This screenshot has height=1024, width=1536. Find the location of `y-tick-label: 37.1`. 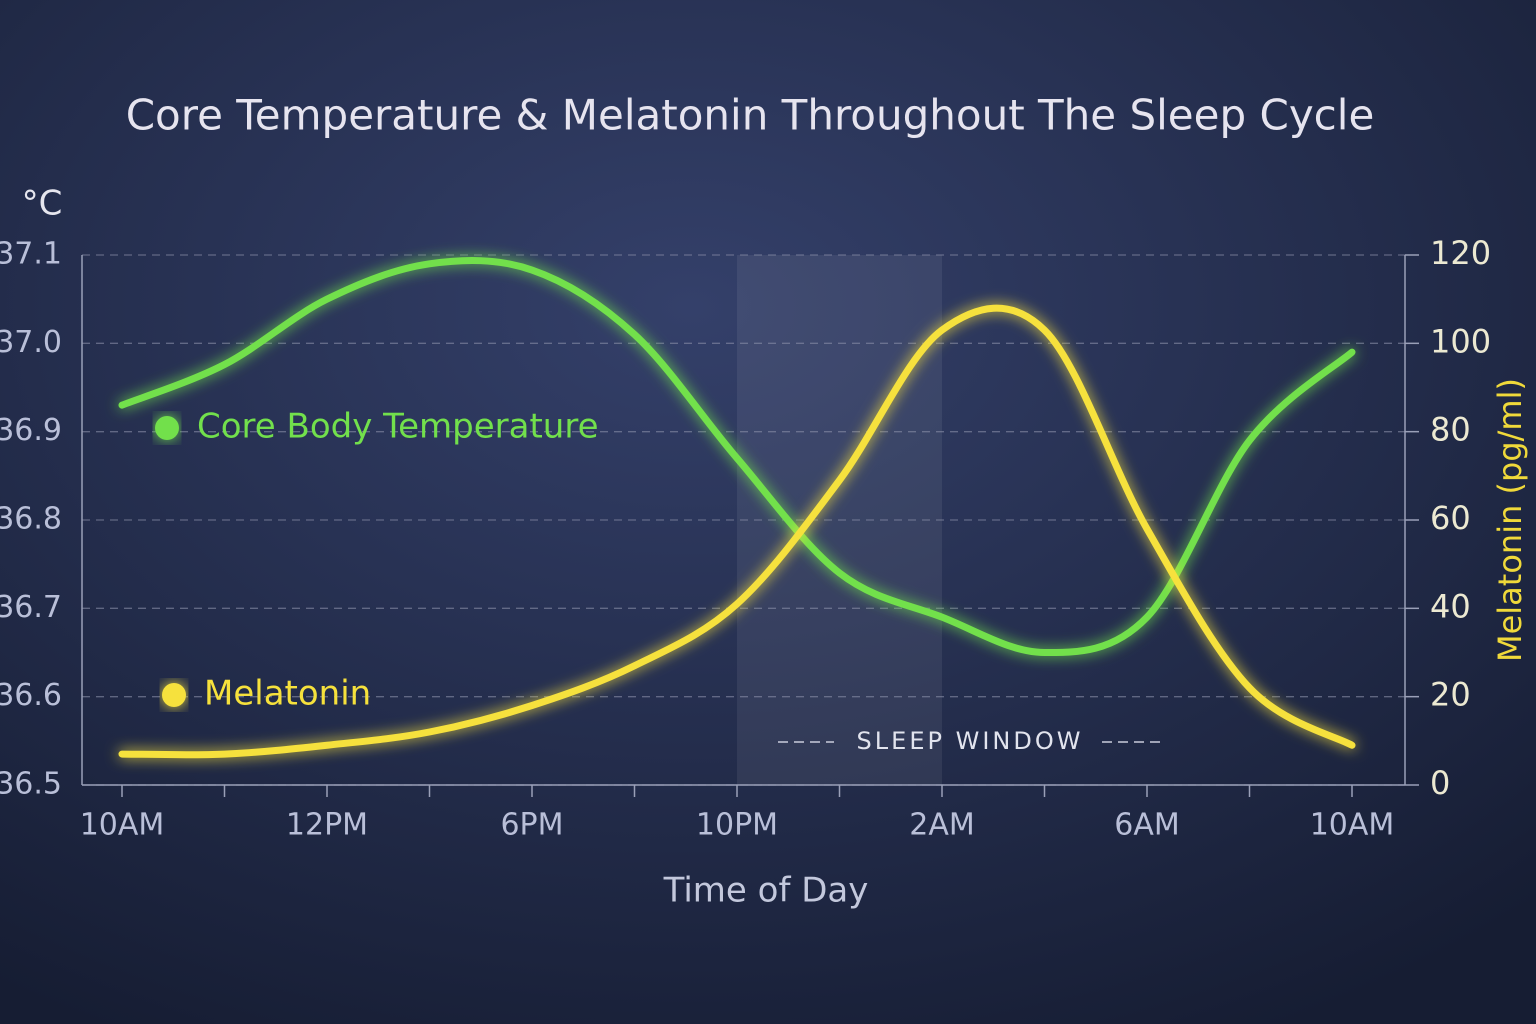

y-tick-label: 37.1 is located at coordinates (31, 254).